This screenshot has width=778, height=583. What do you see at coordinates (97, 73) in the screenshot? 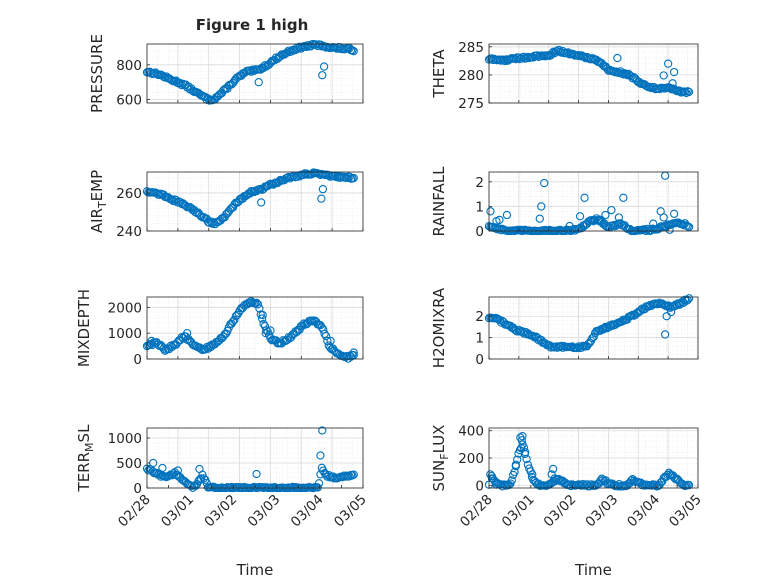
I see `y-axis-label: PRESSURE` at bounding box center [97, 73].